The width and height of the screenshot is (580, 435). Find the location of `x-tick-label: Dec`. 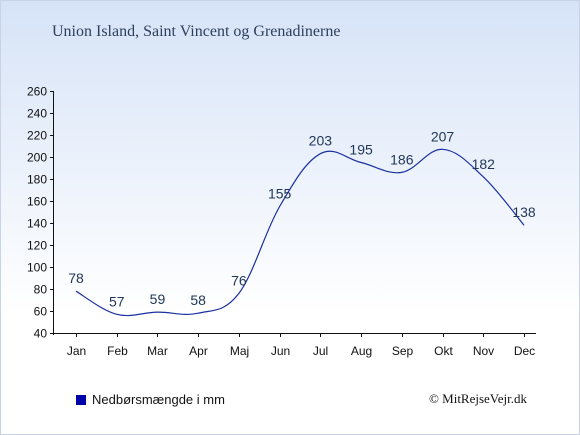

x-tick-label: Dec is located at coordinates (524, 351).